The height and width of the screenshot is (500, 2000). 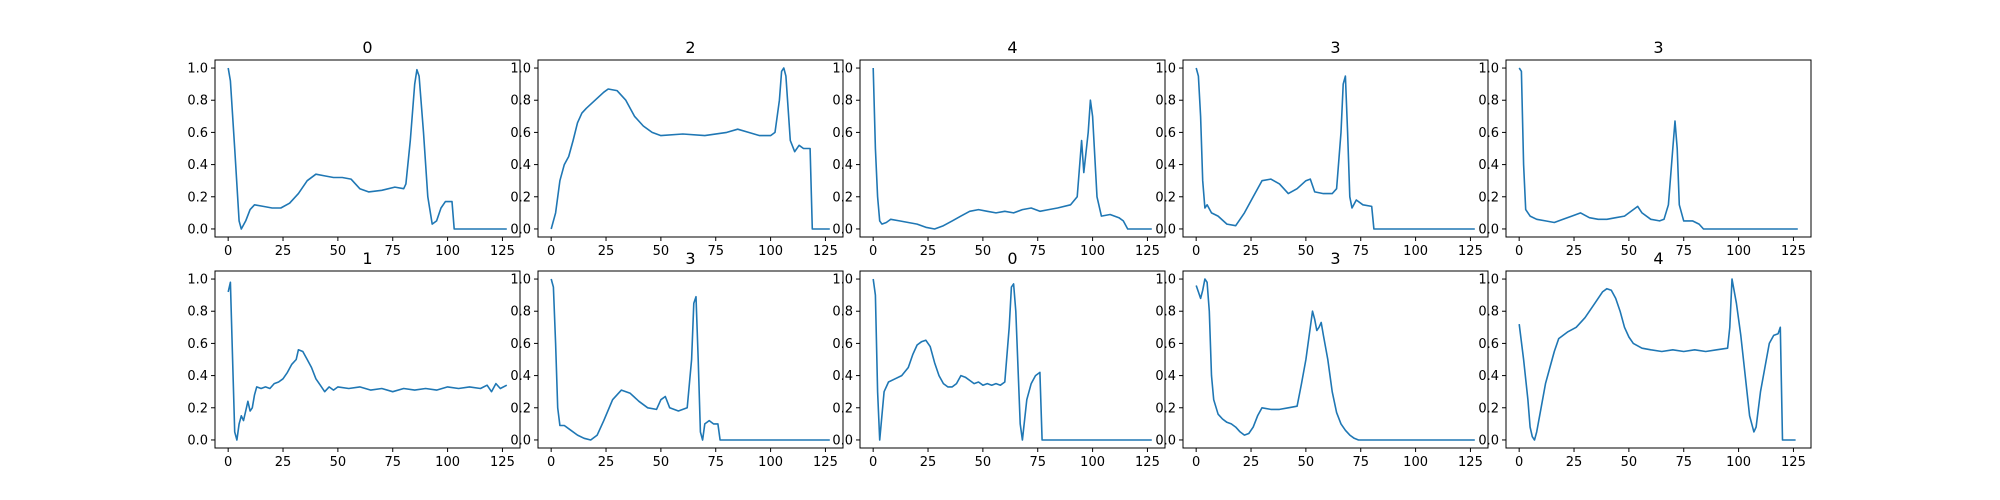 I want to click on subplot-6: 3 0 25 50 75 100 125 0.0 0.2 0.4 0.6 0.8 1.0, so click(x=677, y=359).